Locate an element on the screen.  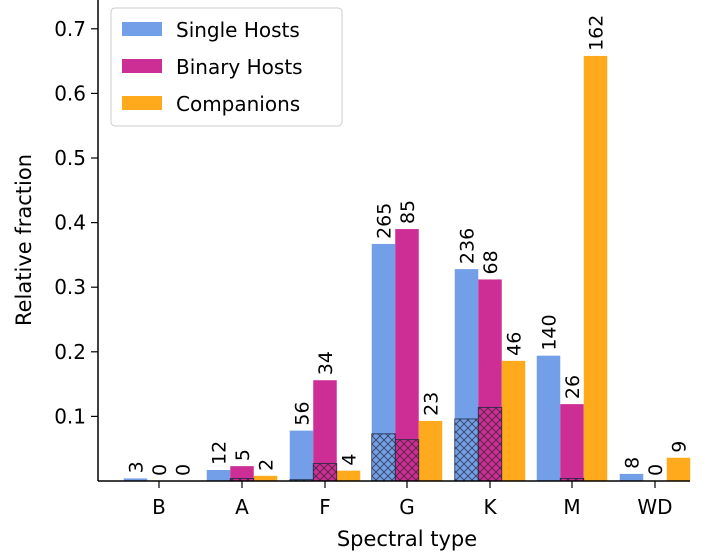
legend-box is located at coordinates (226, 67).